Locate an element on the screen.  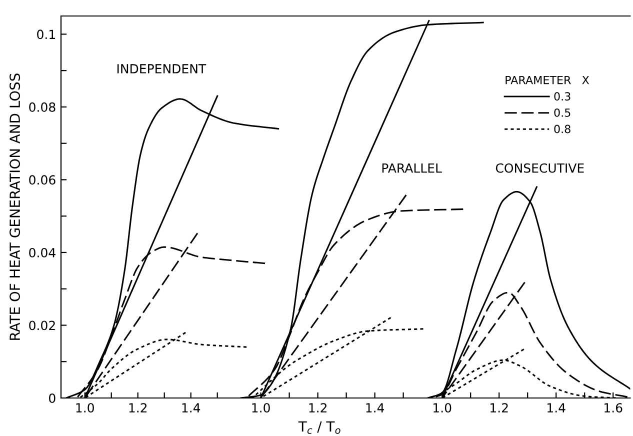
x-axis-title: T$_{c}$ / T$_{o}$ is located at coordinates (319, 427).